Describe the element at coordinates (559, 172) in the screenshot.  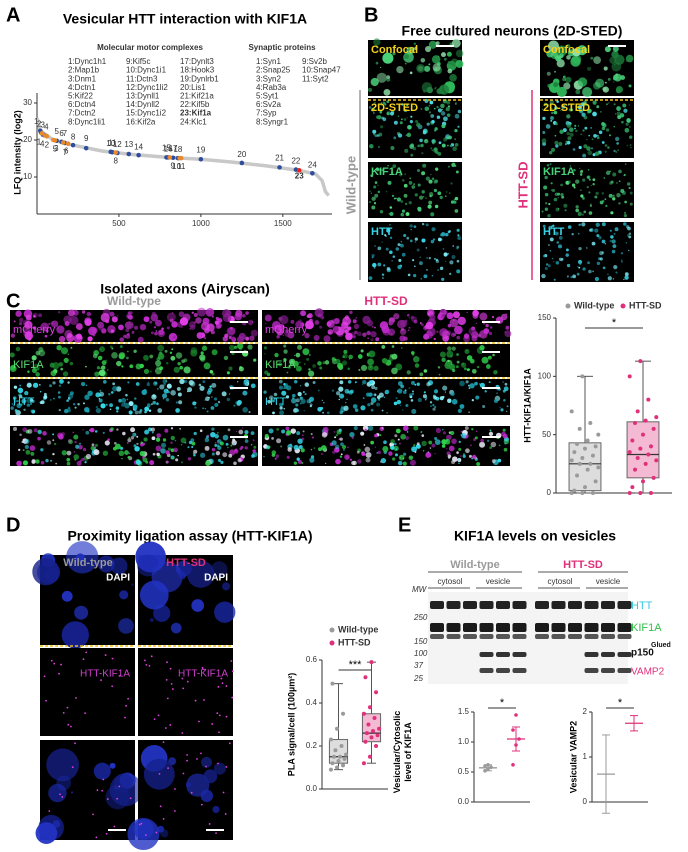
I see `channel-label: KIF1A` at that location.